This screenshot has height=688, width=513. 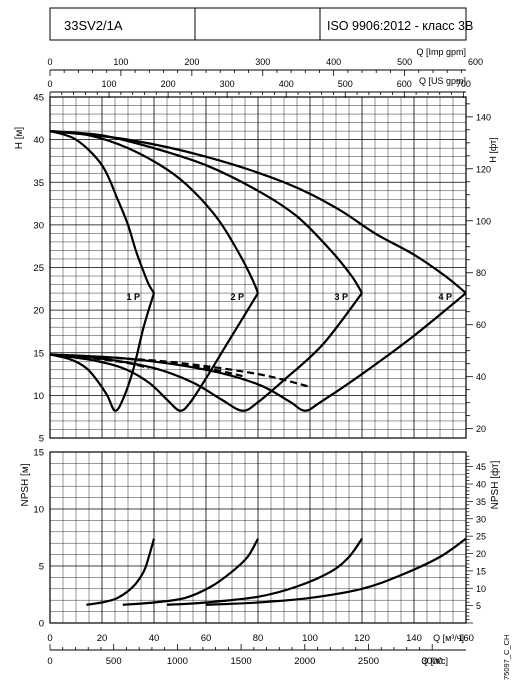 What do you see at coordinates (483, 221) in the screenshot?
I see `head-y-right-tick-label: 100` at bounding box center [483, 221].